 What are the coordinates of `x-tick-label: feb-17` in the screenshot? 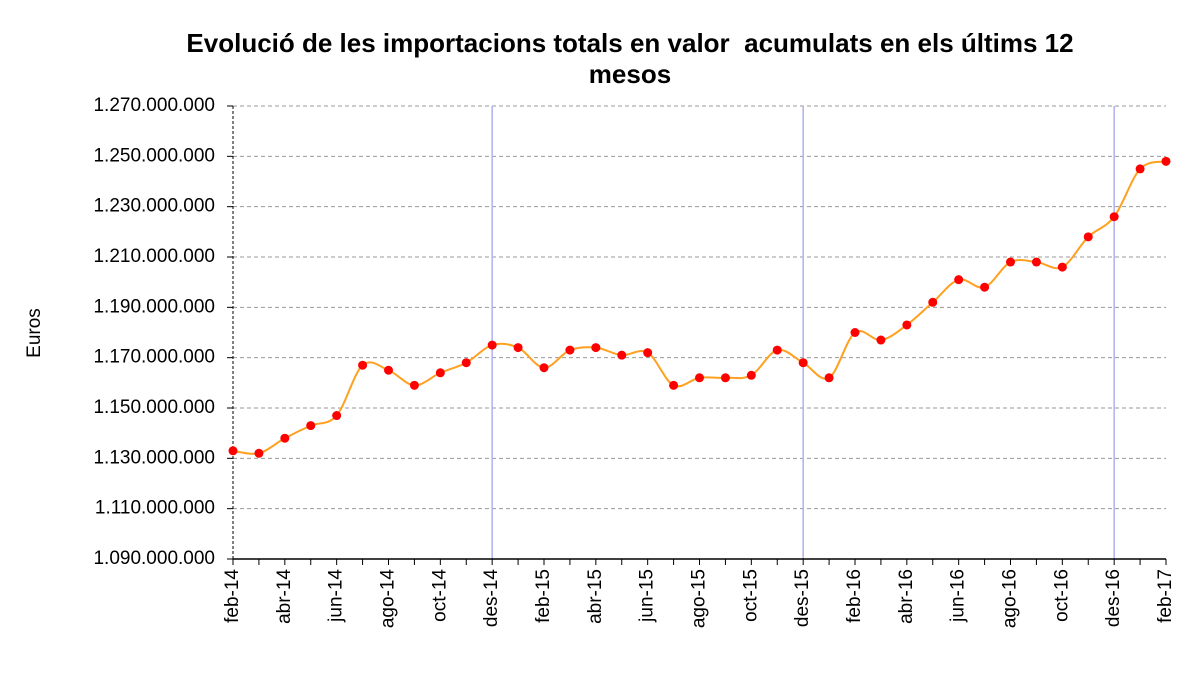 It's located at (1165, 596).